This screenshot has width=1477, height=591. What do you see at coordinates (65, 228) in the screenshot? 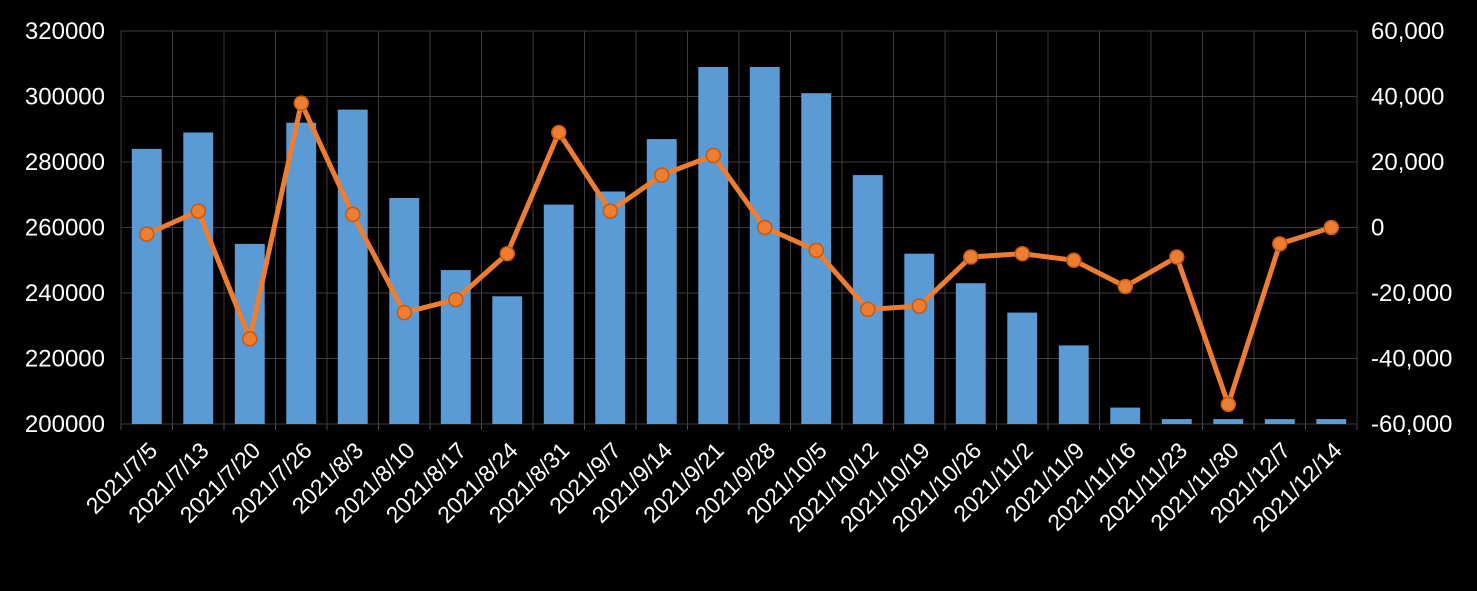
I see `left-axis-tick: 260000` at bounding box center [65, 228].